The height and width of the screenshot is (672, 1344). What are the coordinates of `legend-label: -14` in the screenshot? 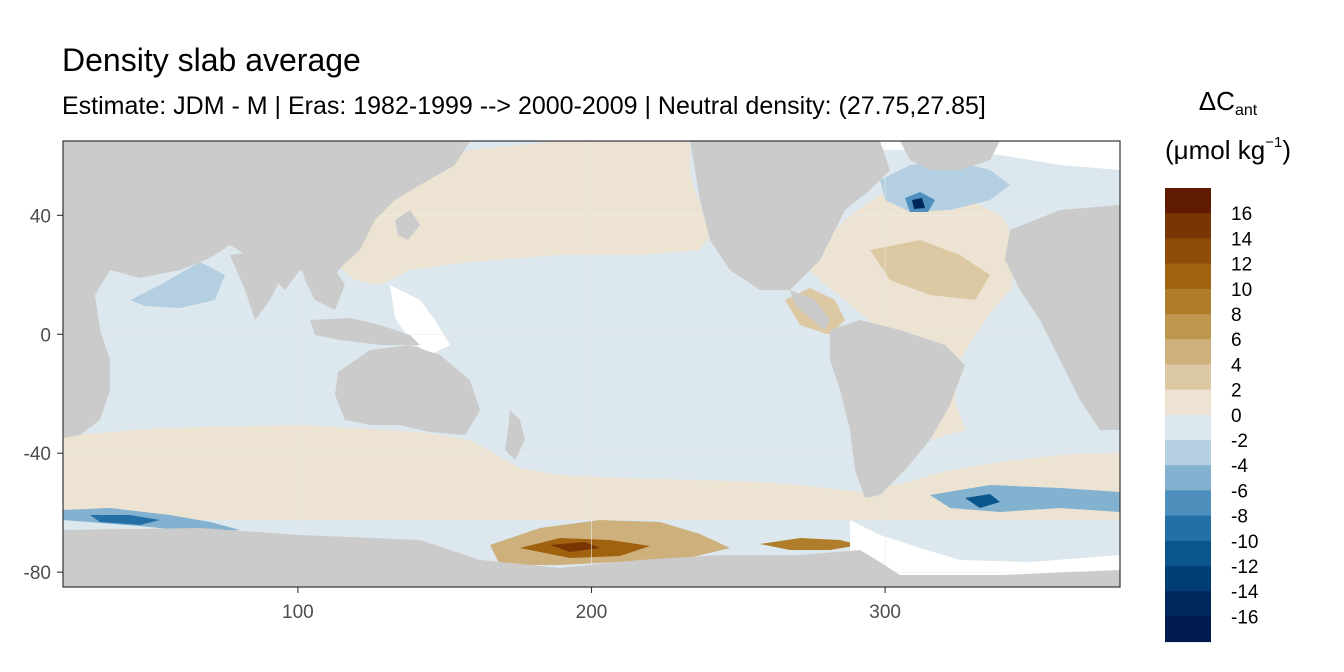 It's located at (1245, 592).